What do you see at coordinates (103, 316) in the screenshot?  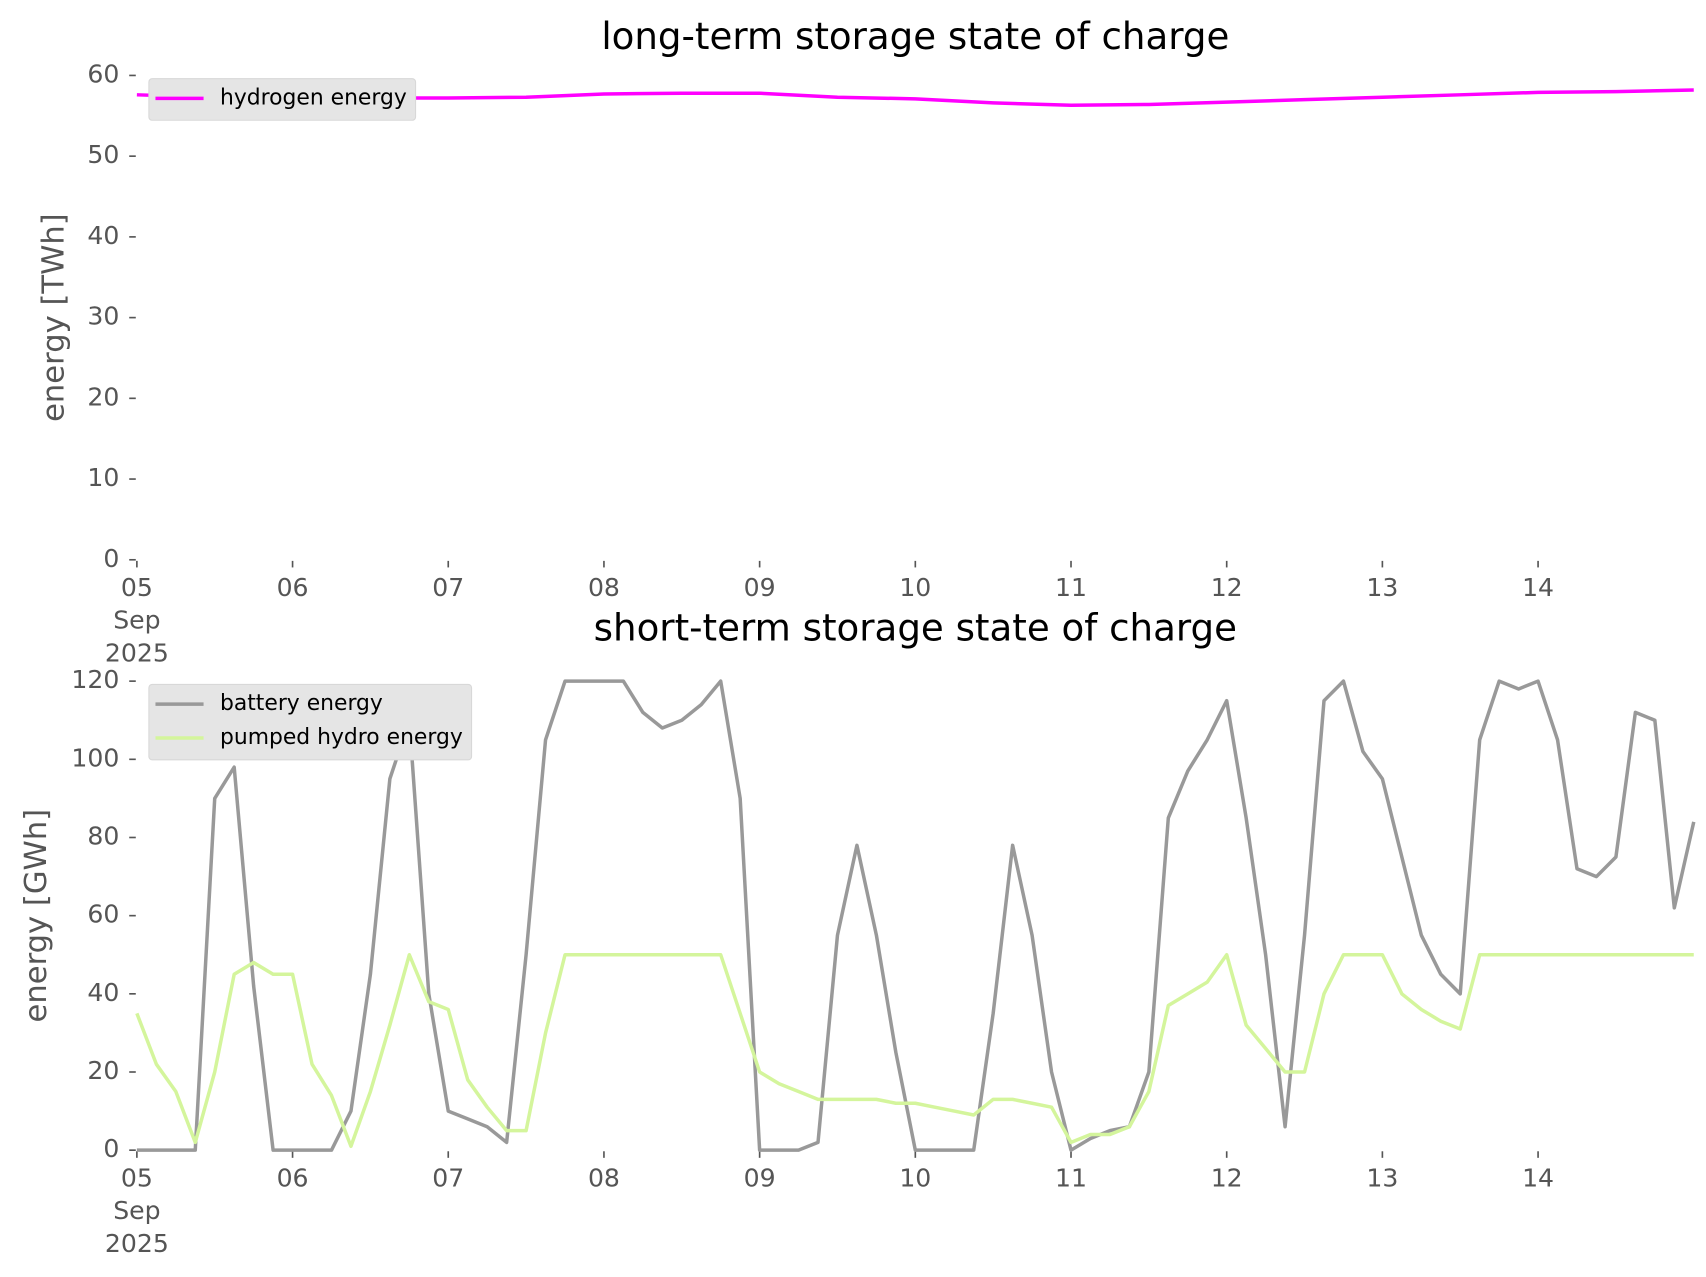 I see `y-tick-label: 30` at bounding box center [103, 316].